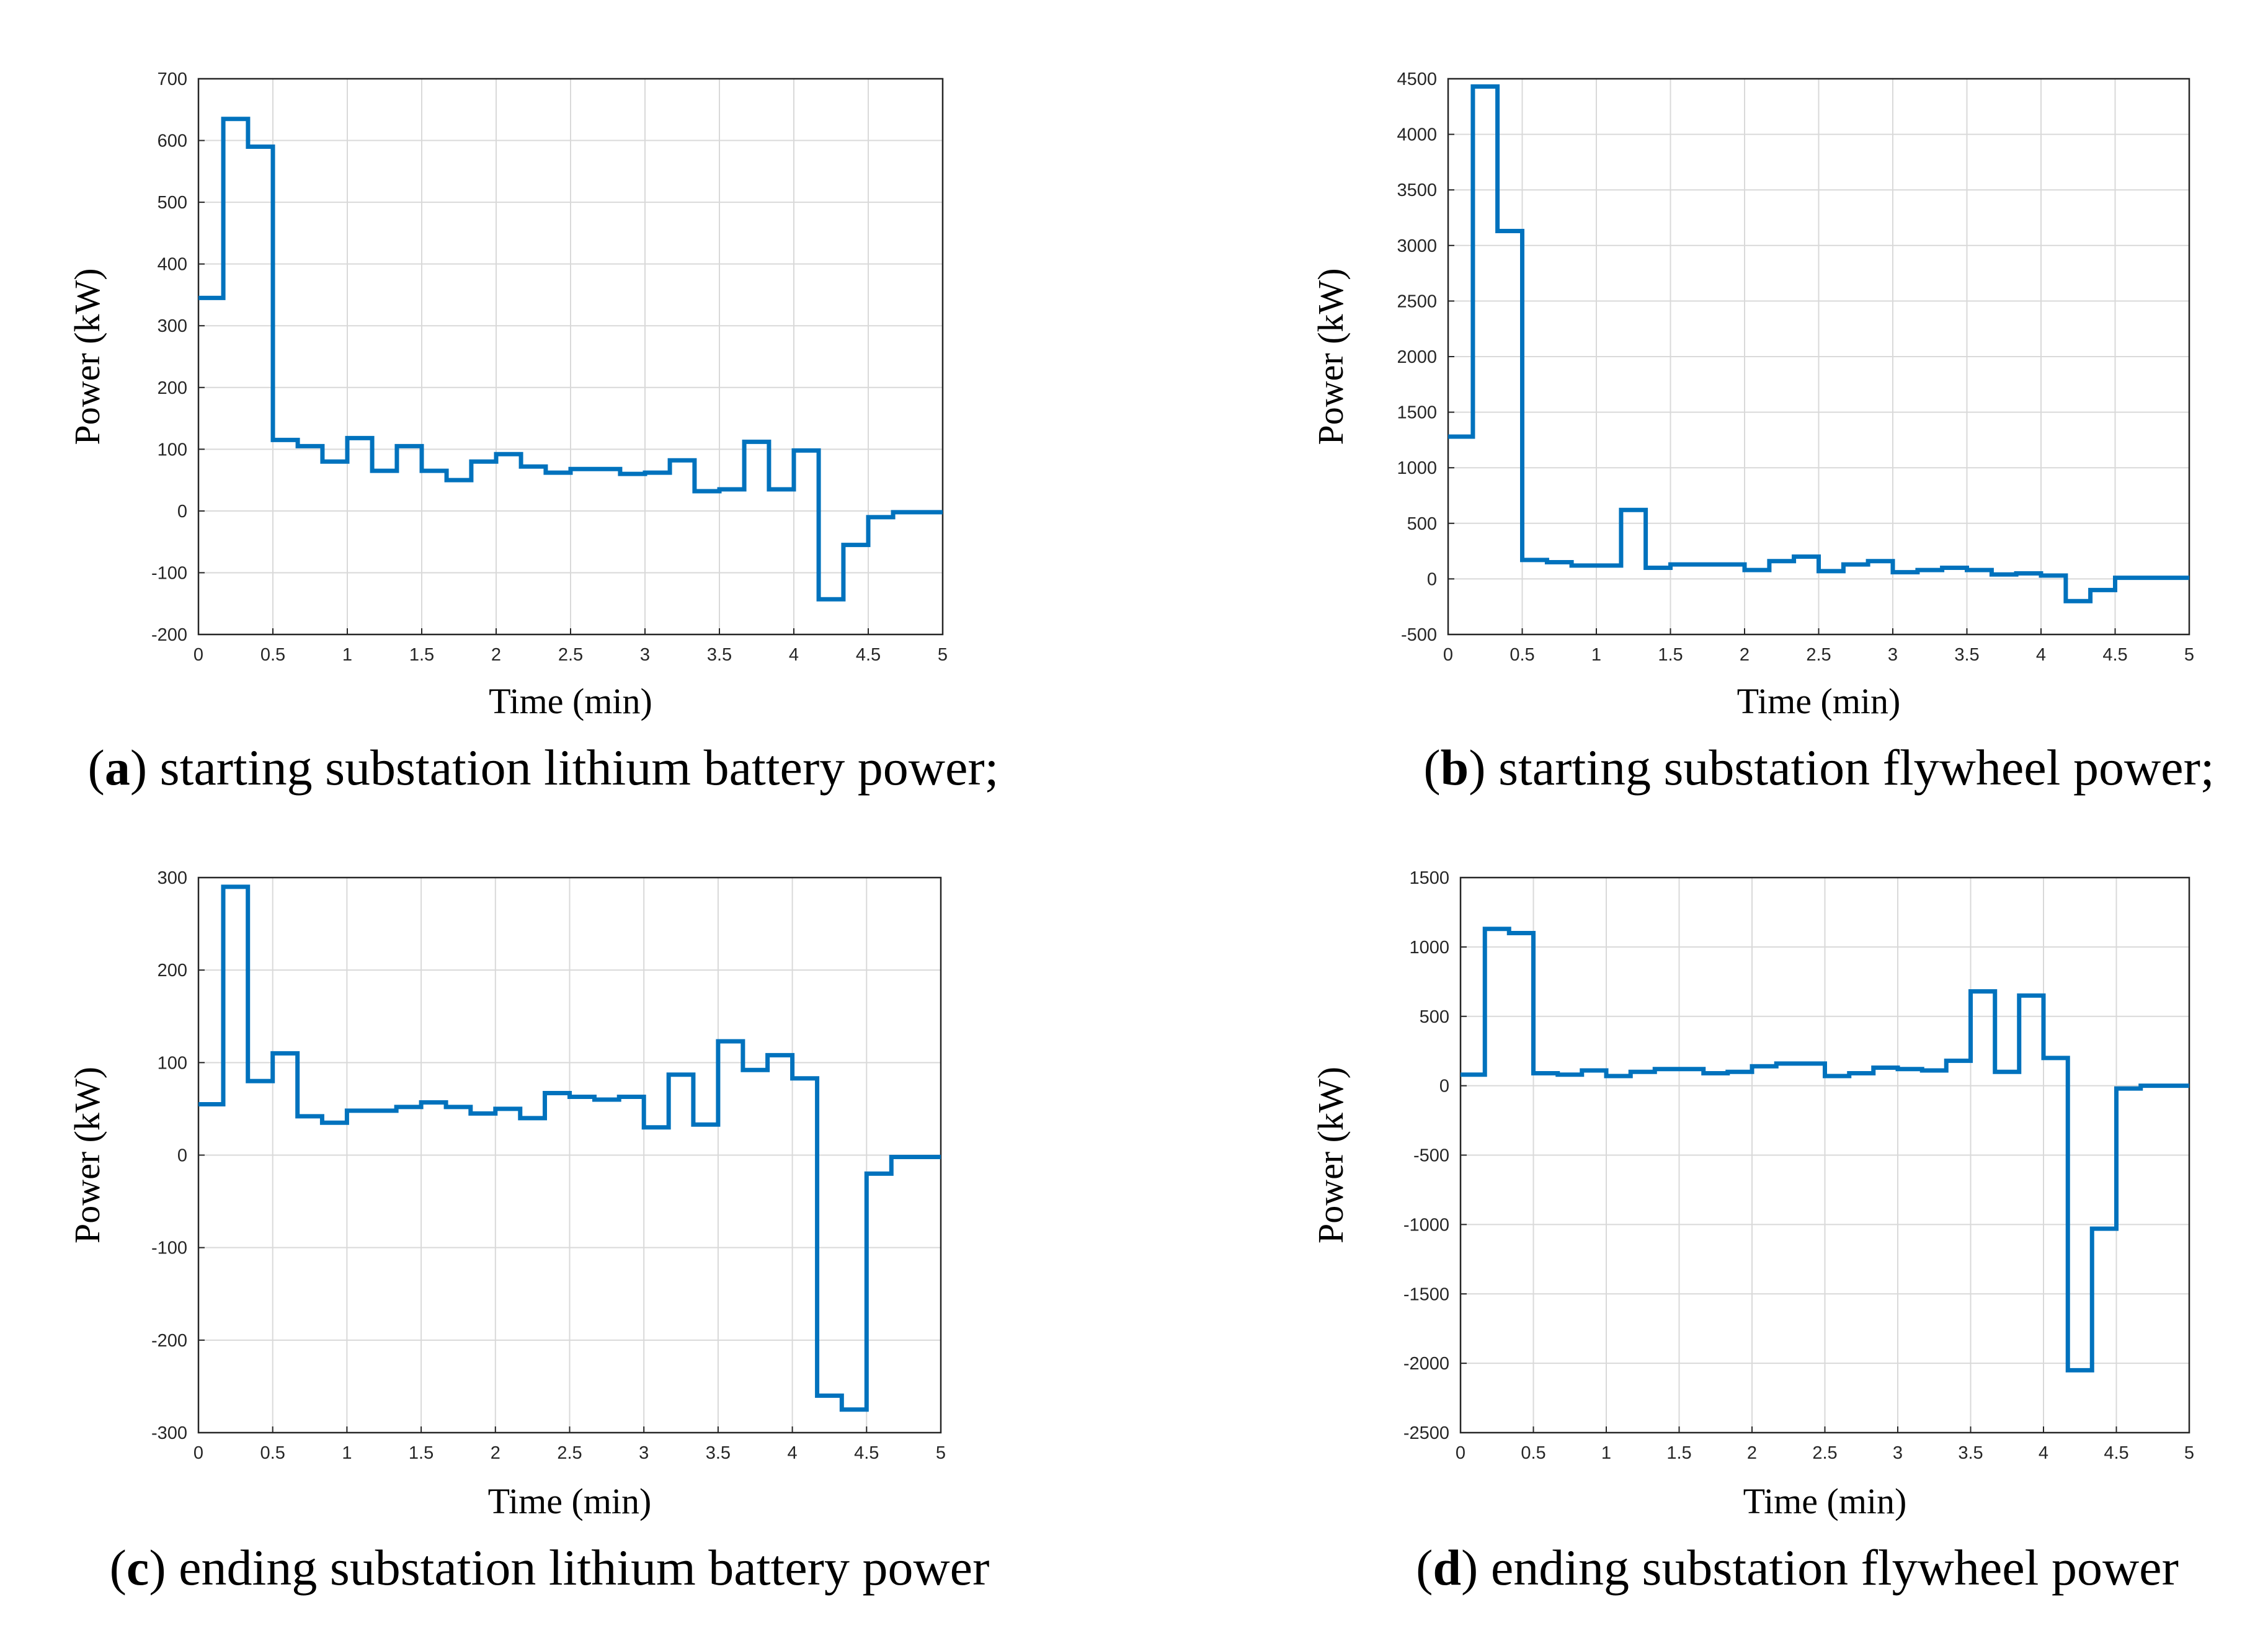  Describe the element at coordinates (1417, 246) in the screenshot. I see `y-tick-label: 3000` at that location.